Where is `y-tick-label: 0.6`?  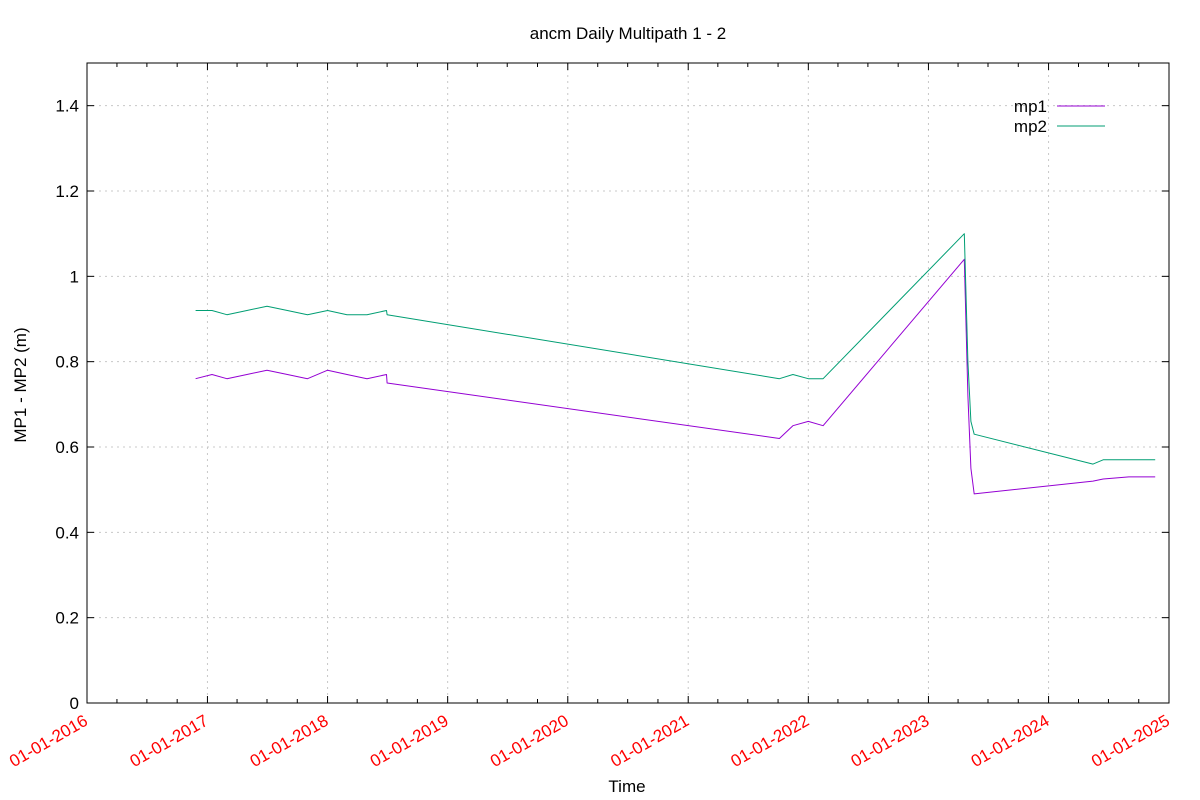 y-tick-label: 0.6 is located at coordinates (67, 447).